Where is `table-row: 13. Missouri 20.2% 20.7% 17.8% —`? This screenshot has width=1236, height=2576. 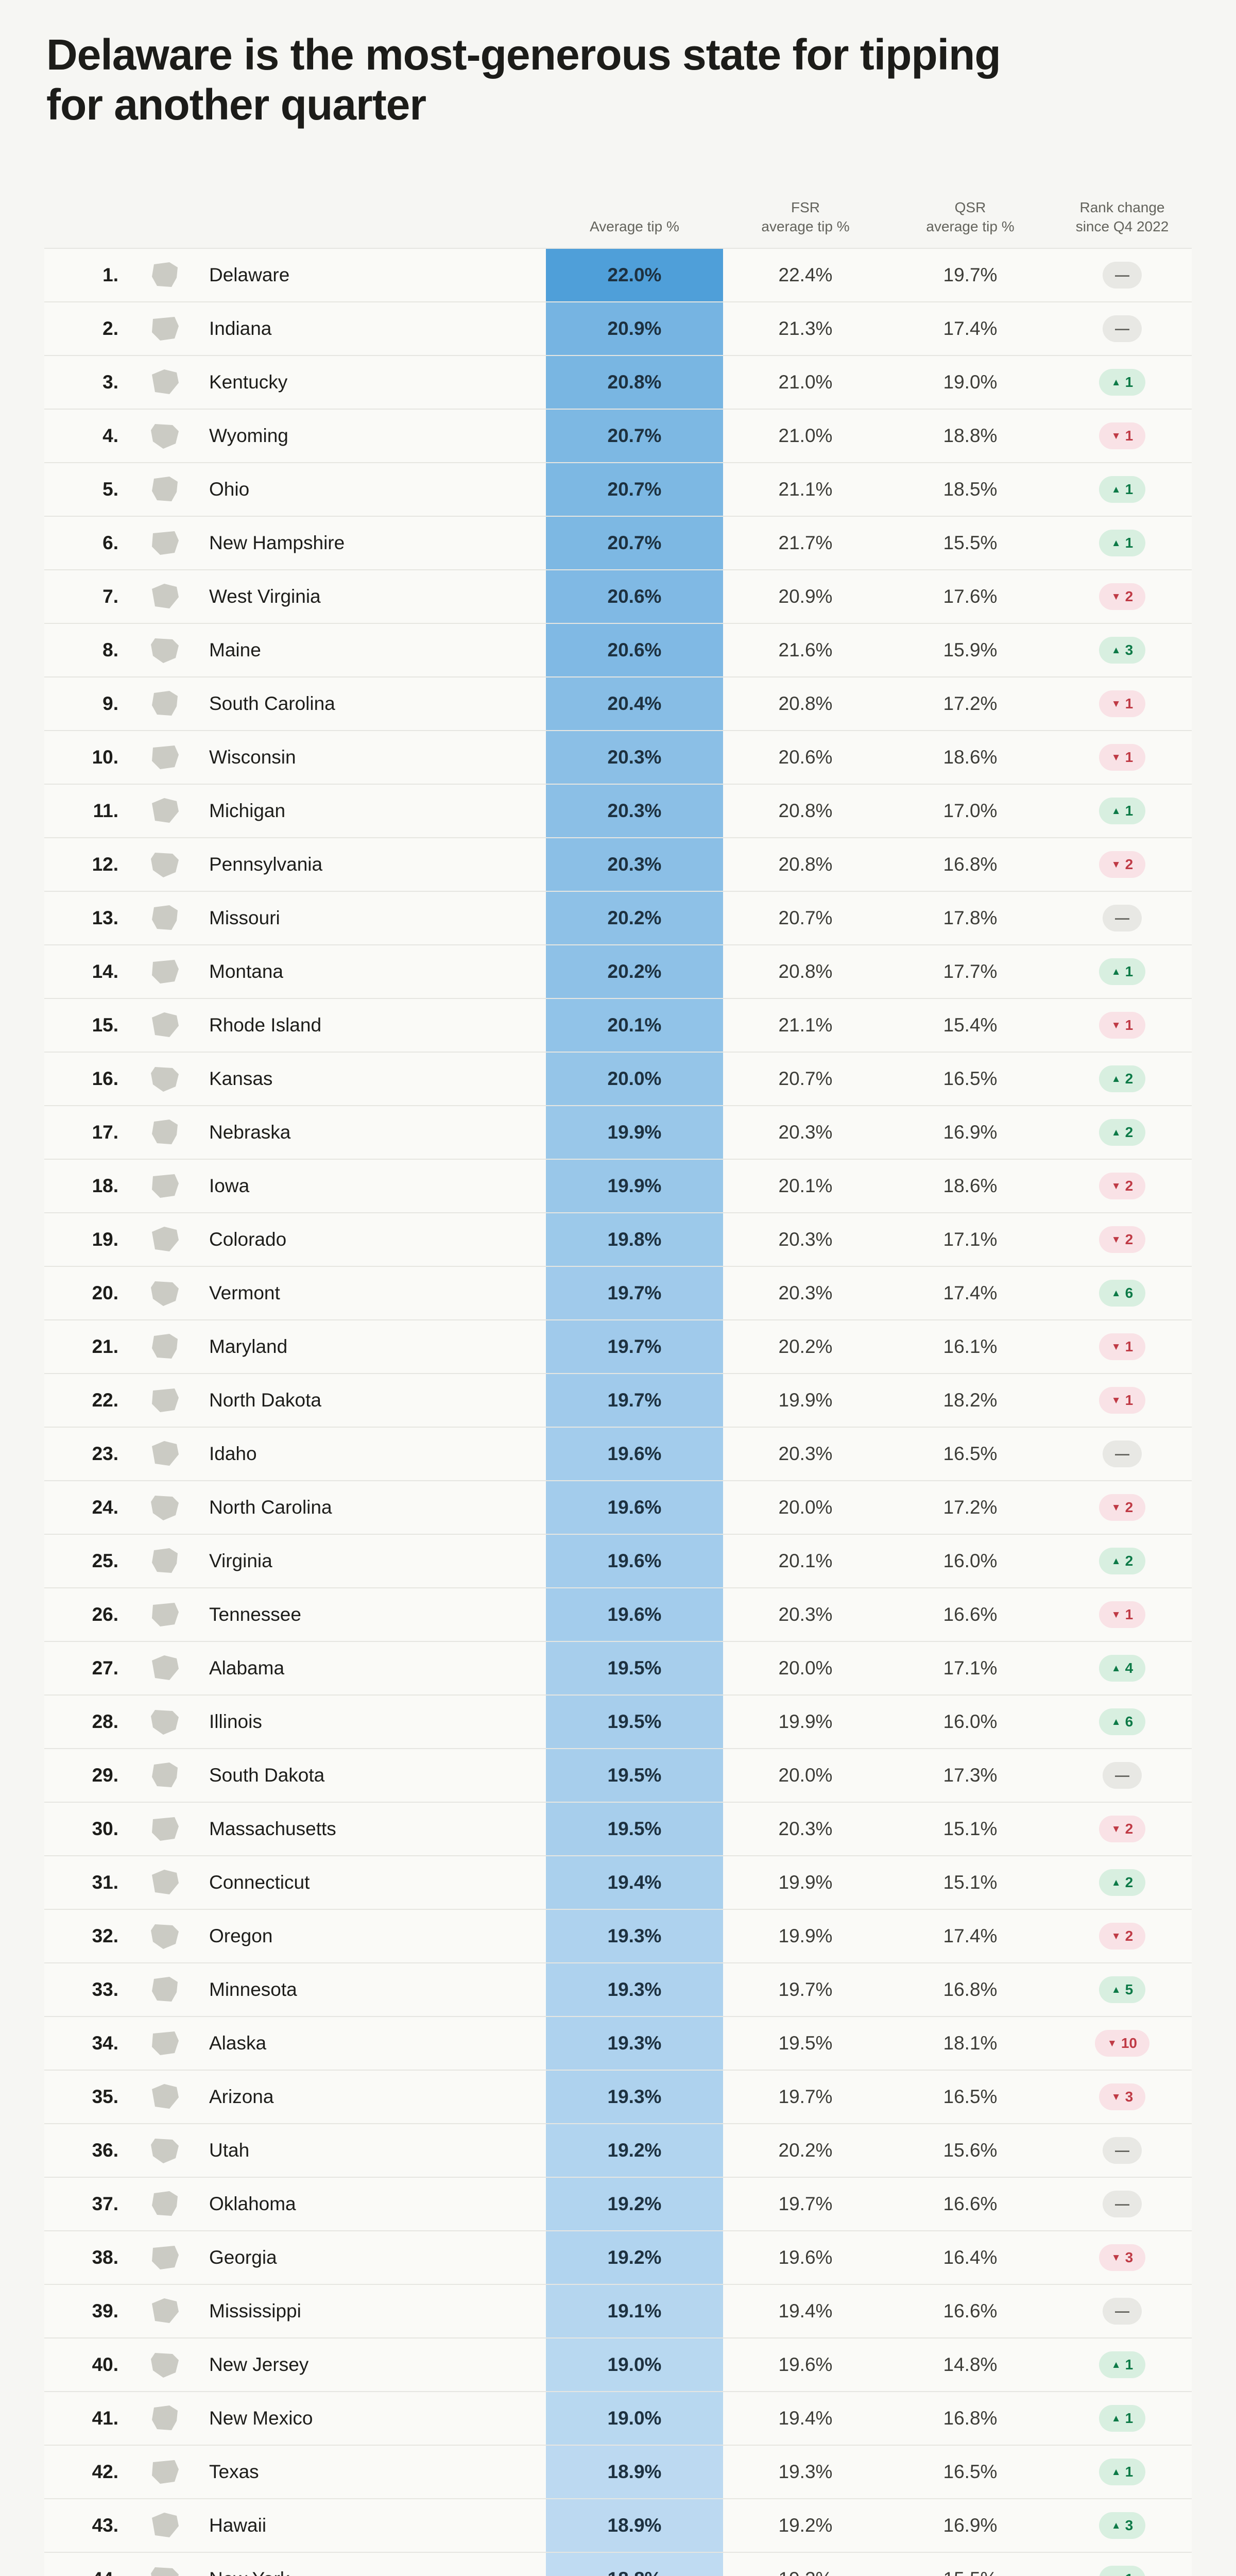
table-row: 13. Missouri 20.2% 20.7% 17.8% — is located at coordinates (618, 919).